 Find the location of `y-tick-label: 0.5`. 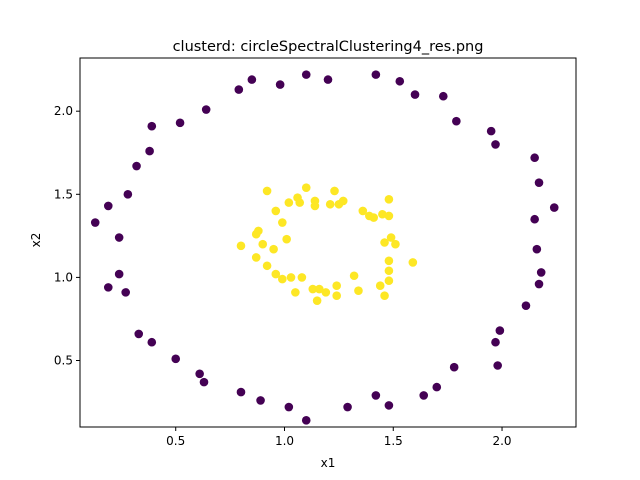

y-tick-label: 0.5 is located at coordinates (63, 361).